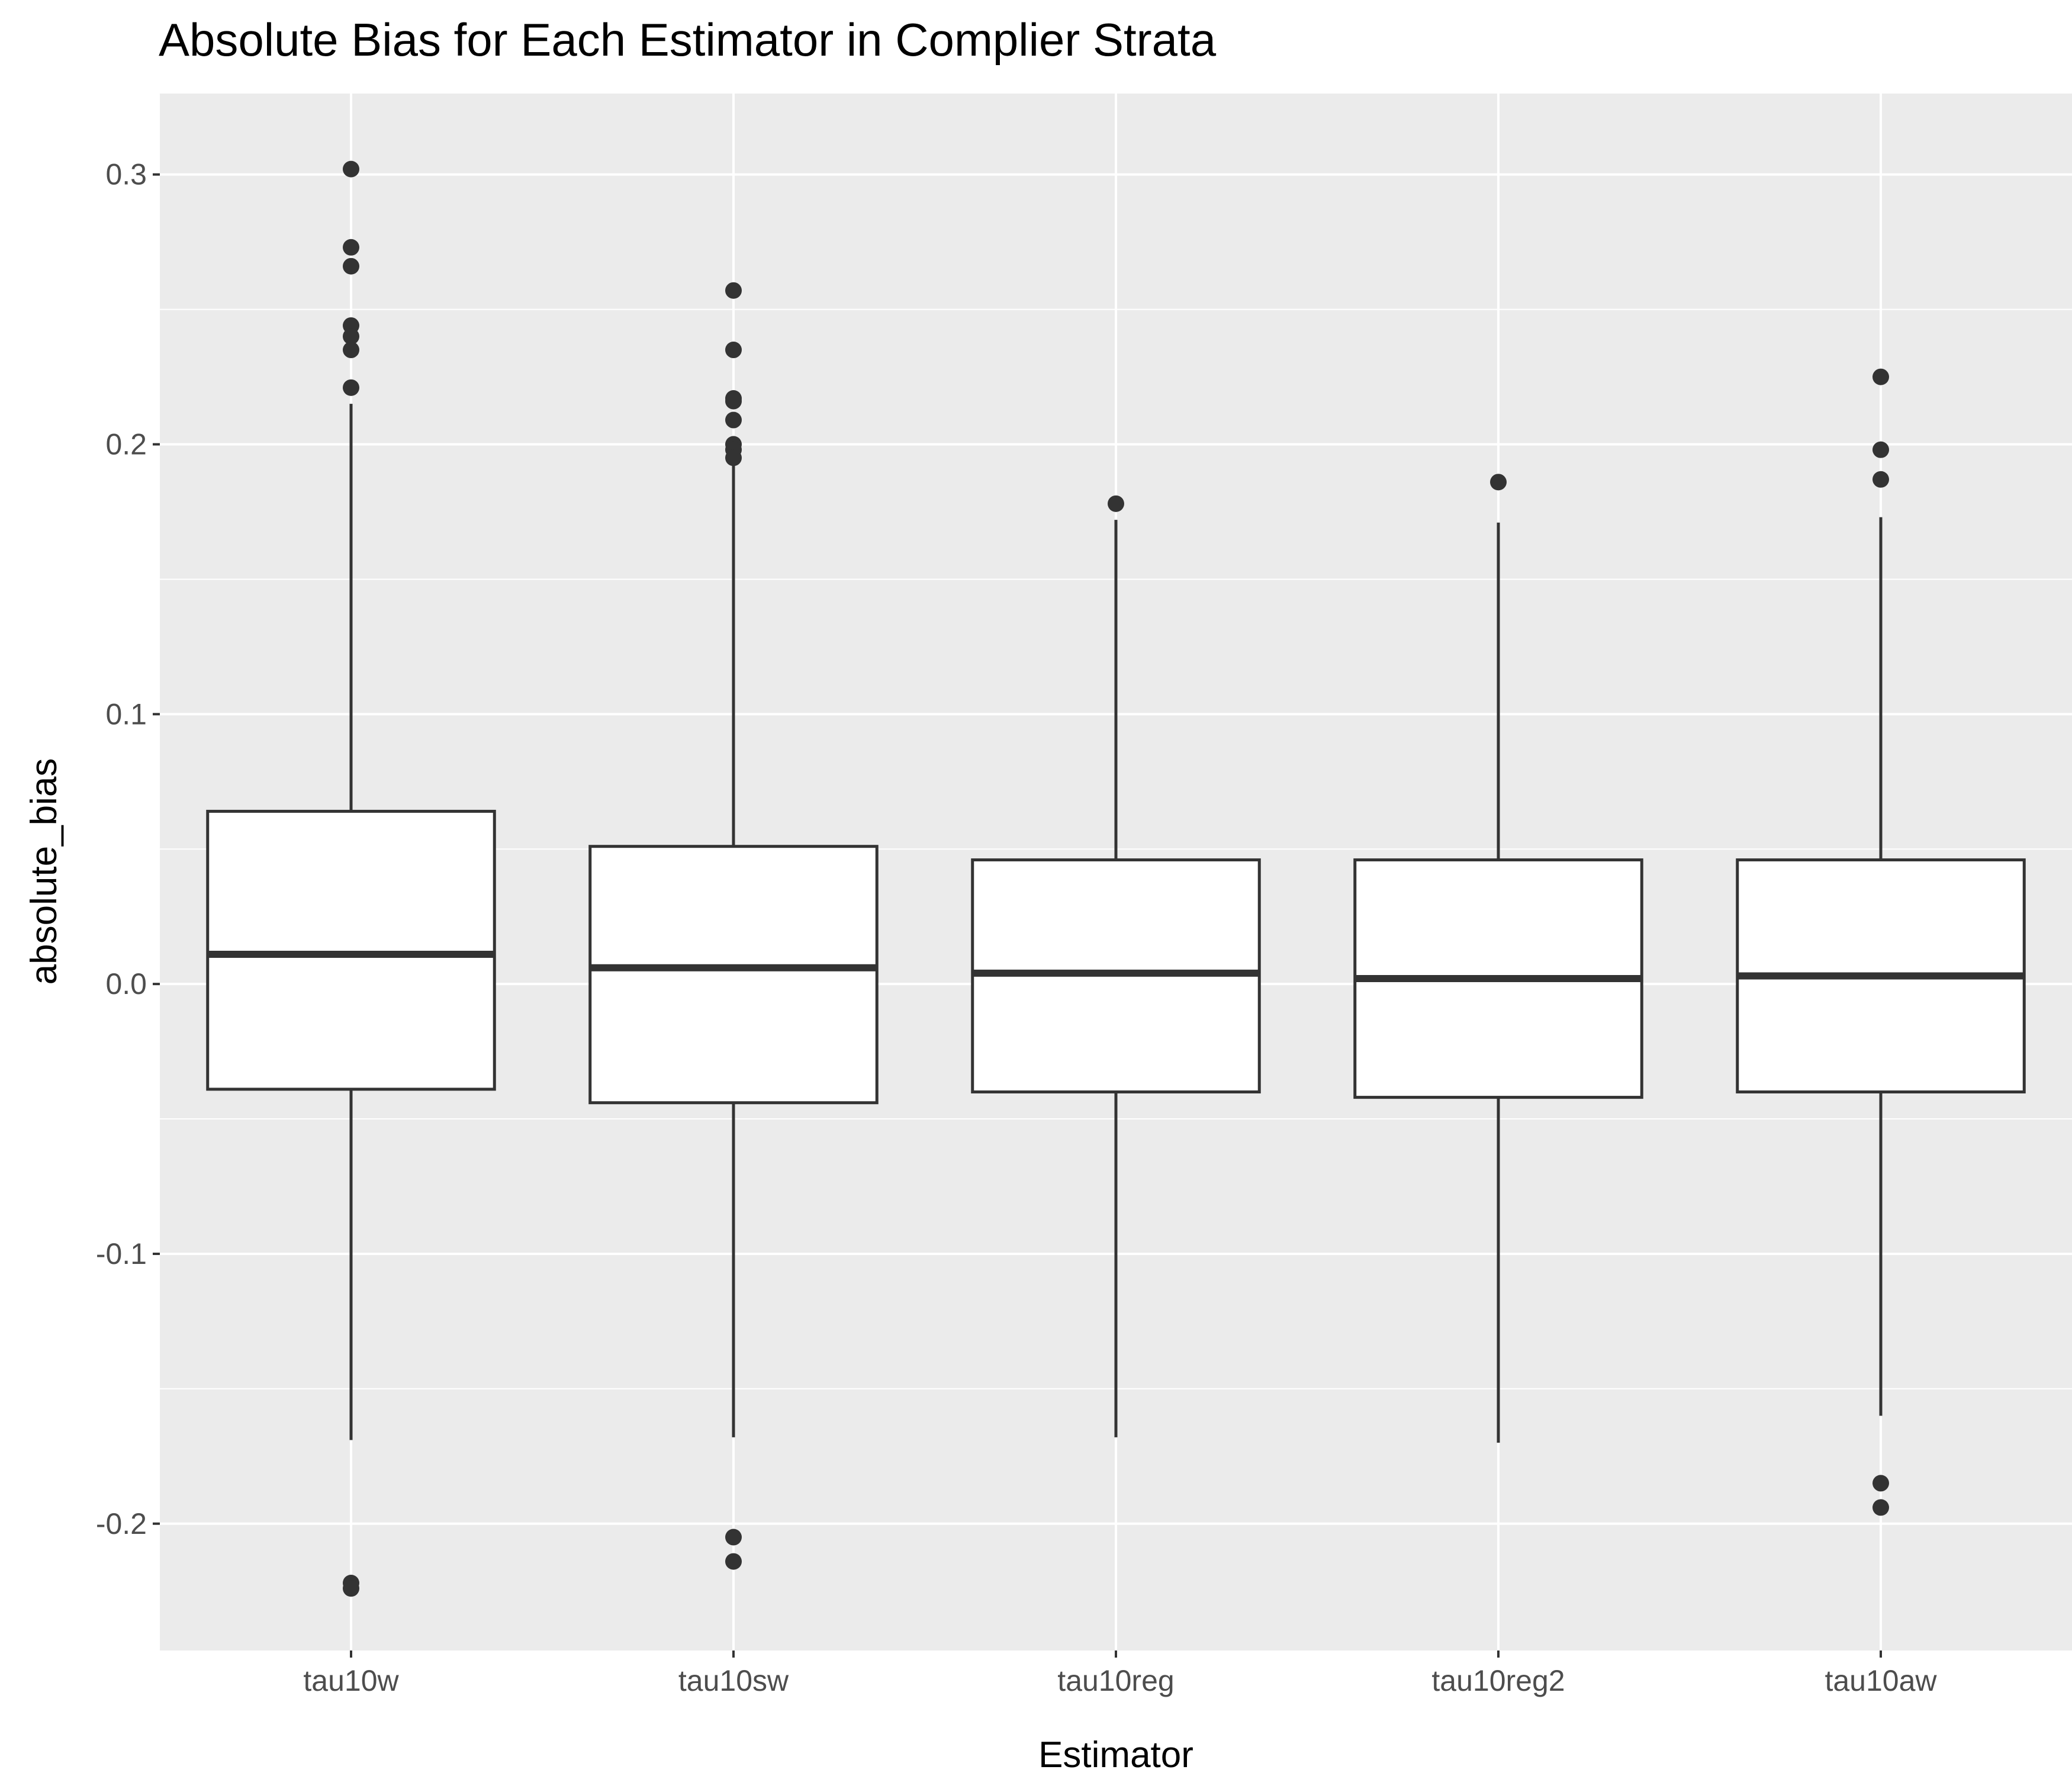 The height and width of the screenshot is (1776, 2072). What do you see at coordinates (734, 1680) in the screenshot?
I see `x-tick-label: tau10sw` at bounding box center [734, 1680].